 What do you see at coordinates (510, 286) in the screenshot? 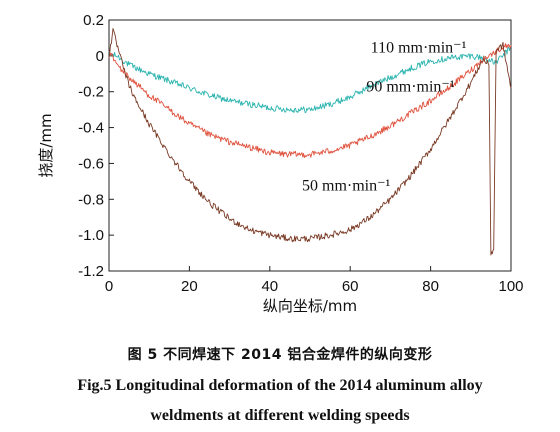
I see `x-tick-label: 100` at bounding box center [510, 286].